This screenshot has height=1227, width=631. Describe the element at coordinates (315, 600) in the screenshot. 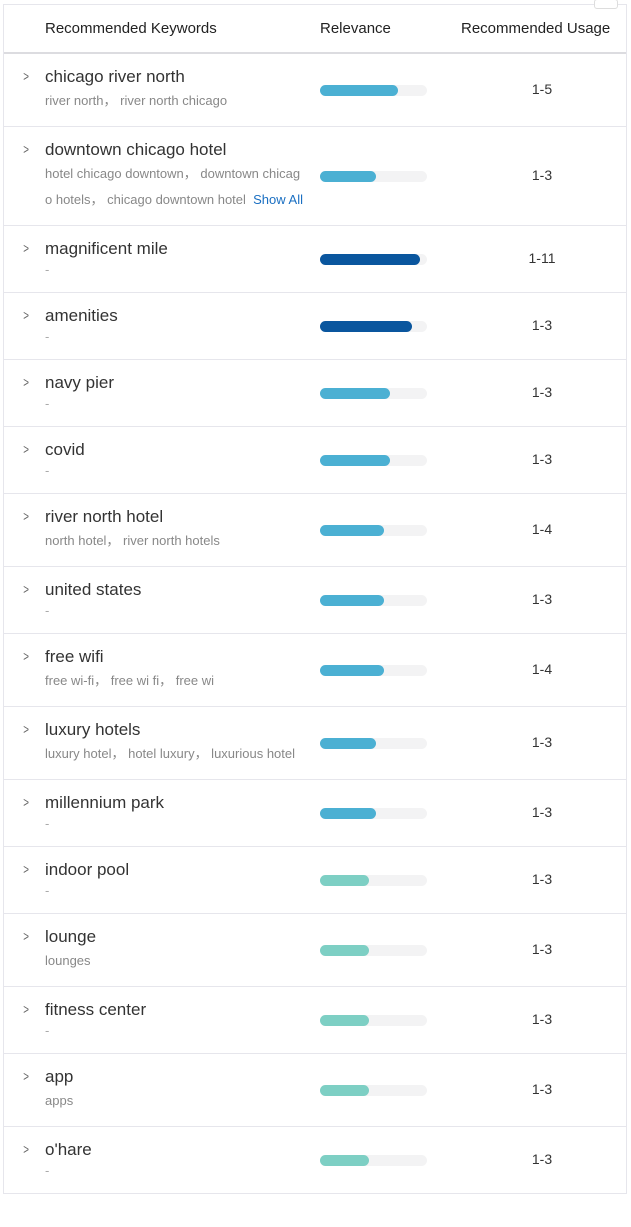

I see `table-row: > united states - 1-3` at that location.